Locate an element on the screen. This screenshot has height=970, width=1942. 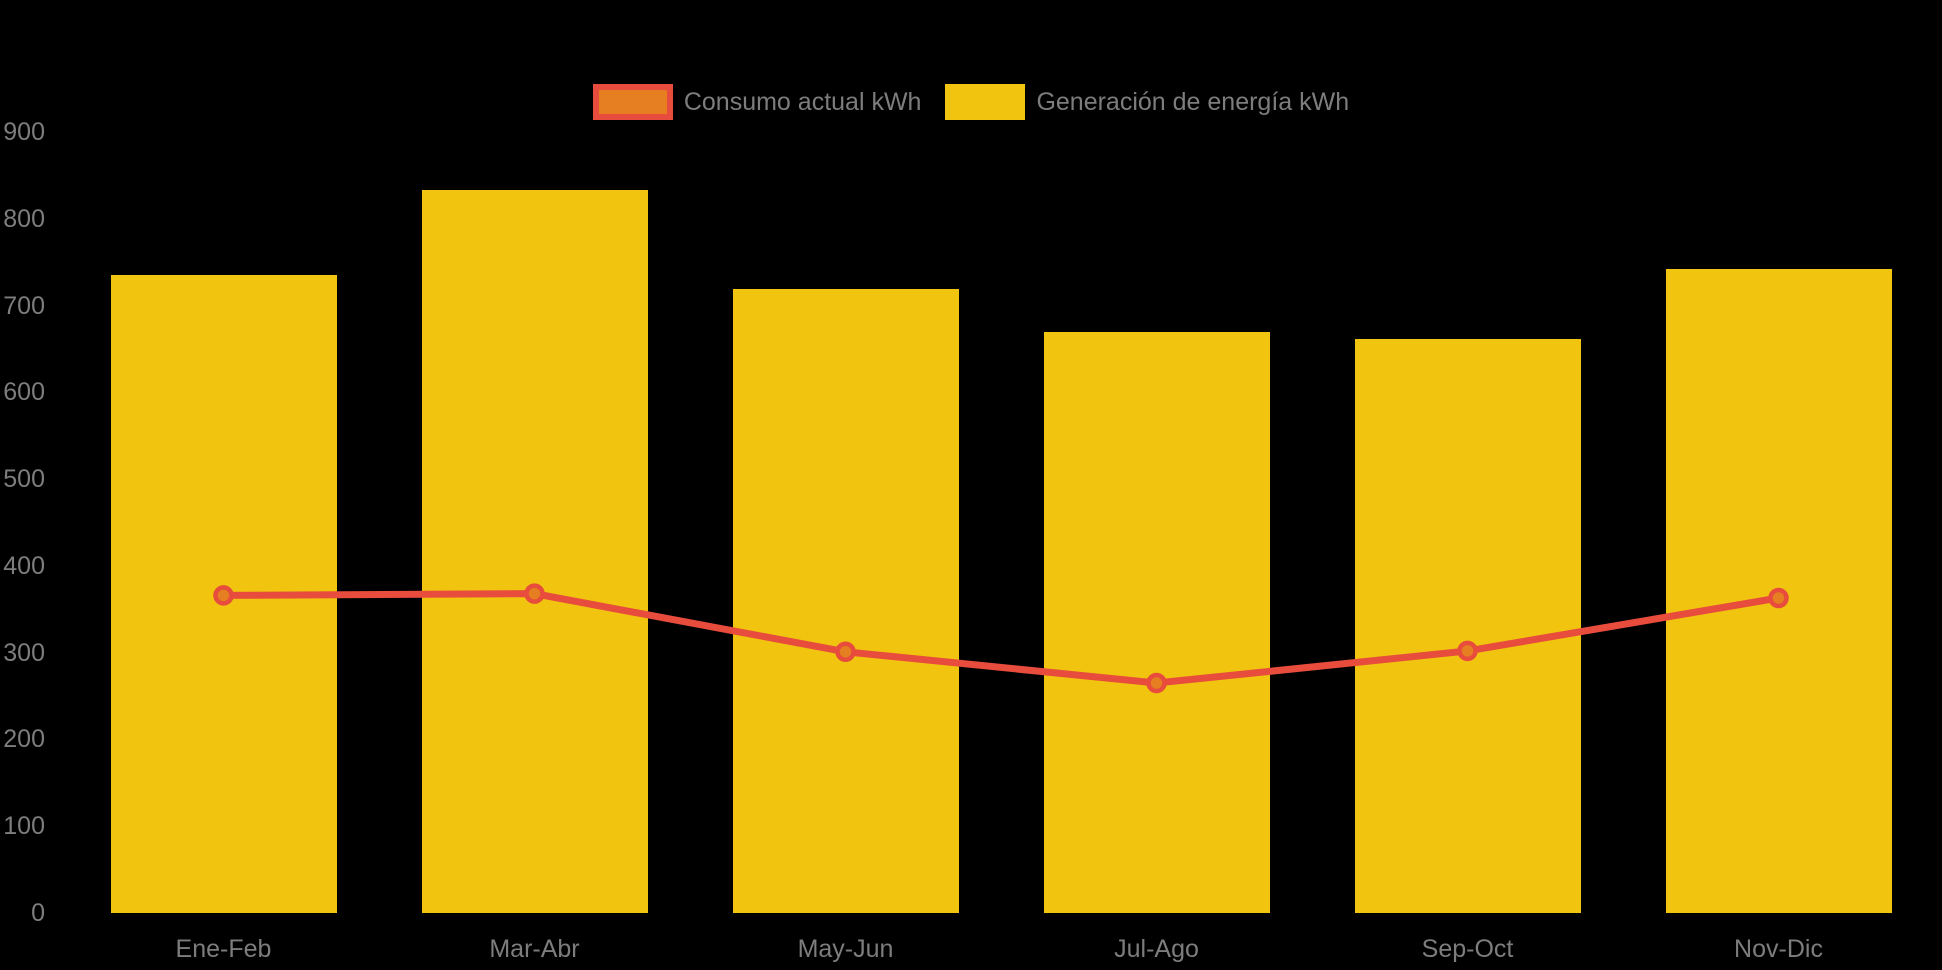
x-label-Mar-Abr: Mar-Abr is located at coordinates (534, 949).